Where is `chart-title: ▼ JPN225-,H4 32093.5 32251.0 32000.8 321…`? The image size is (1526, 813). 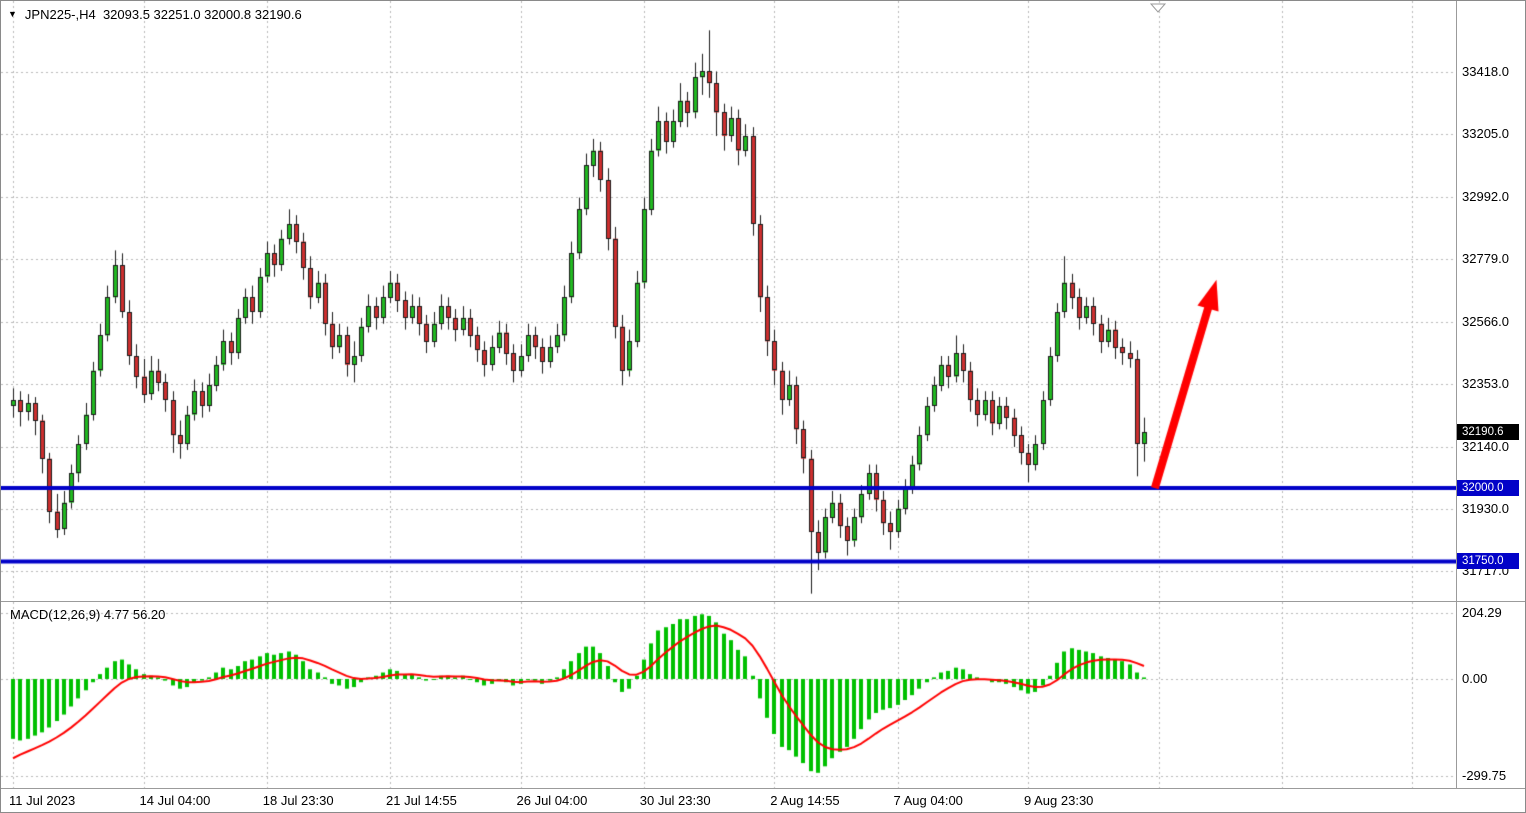
chart-title: ▼ JPN225-,H4 32093.5 32251.0 32000.8 321… is located at coordinates (155, 14).